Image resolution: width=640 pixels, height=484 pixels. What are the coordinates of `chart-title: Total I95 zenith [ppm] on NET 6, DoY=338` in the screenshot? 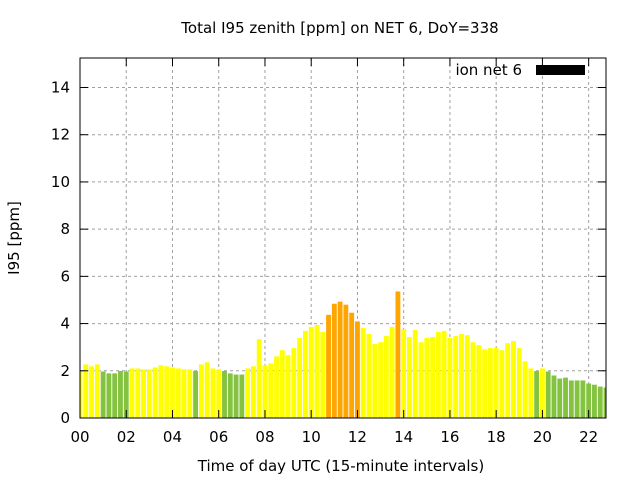 It's located at (339, 28).